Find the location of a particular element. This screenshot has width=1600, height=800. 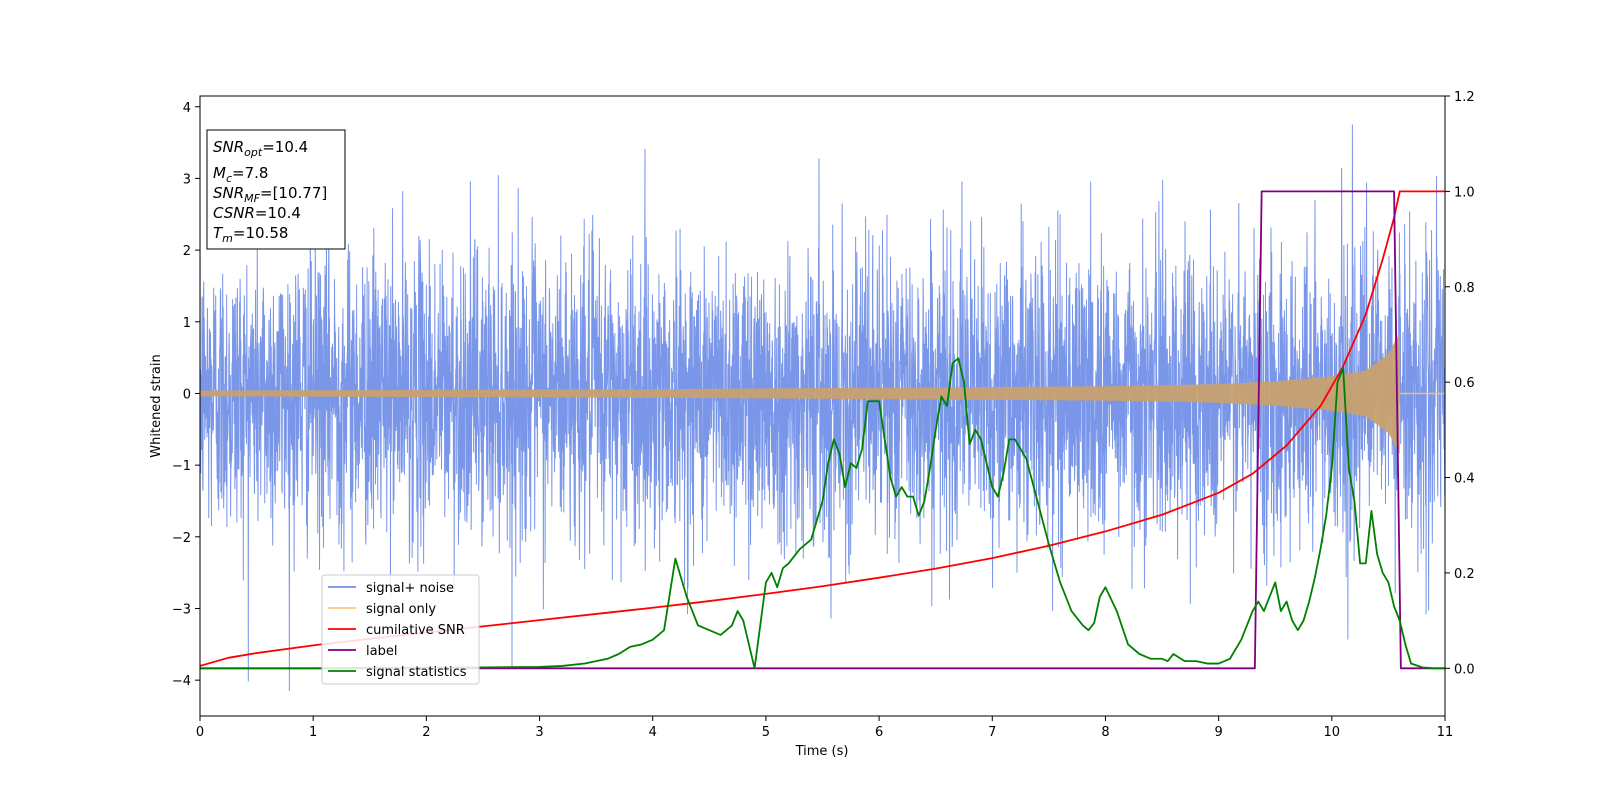

legend-label: label is located at coordinates (381, 651).